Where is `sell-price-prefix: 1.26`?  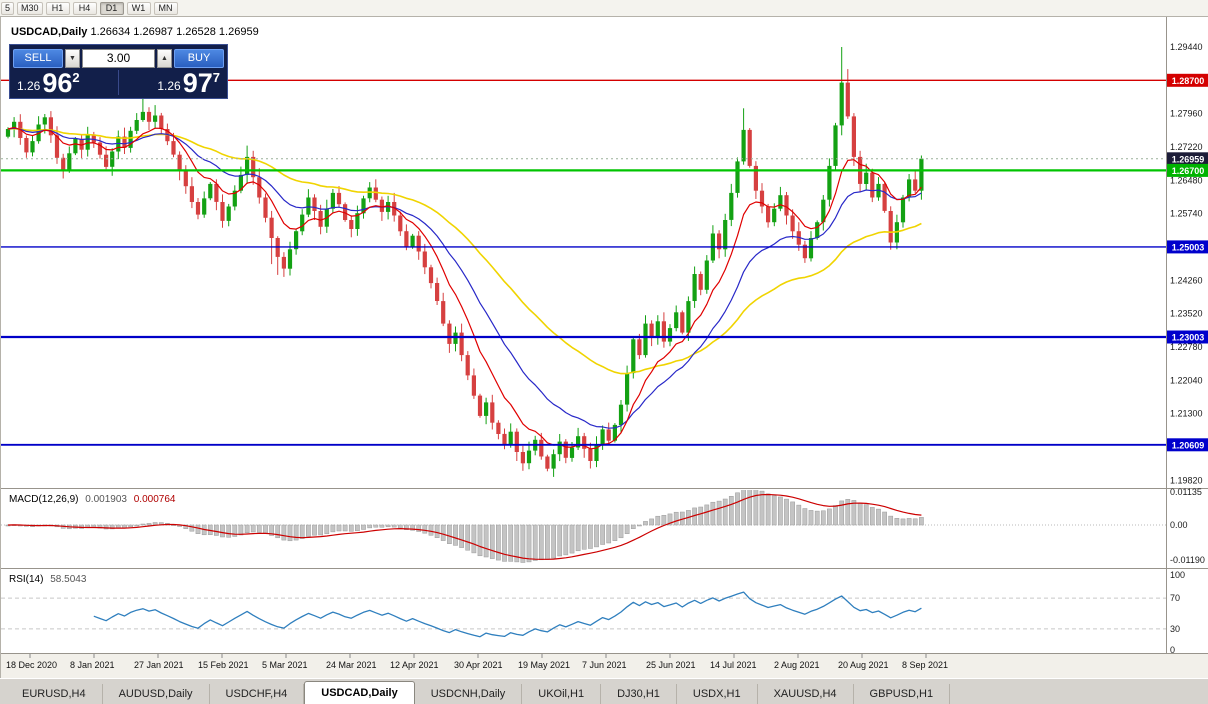 sell-price-prefix: 1.26 is located at coordinates (29, 86).